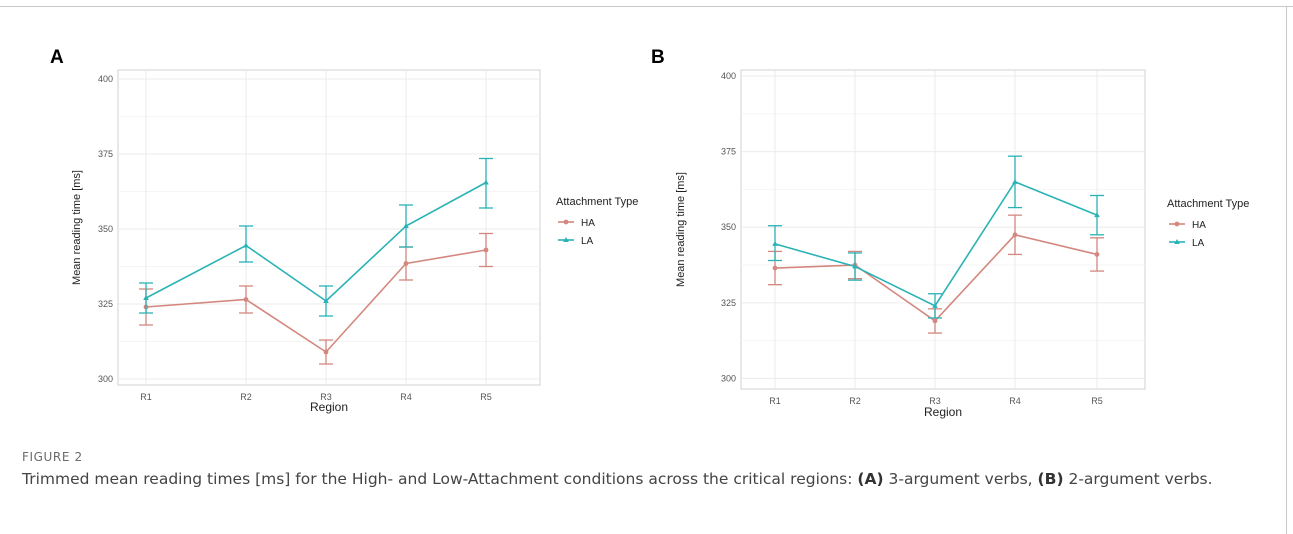 The width and height of the screenshot is (1293, 534). Describe the element at coordinates (646, 6) in the screenshot. I see `frame-top-border` at that location.